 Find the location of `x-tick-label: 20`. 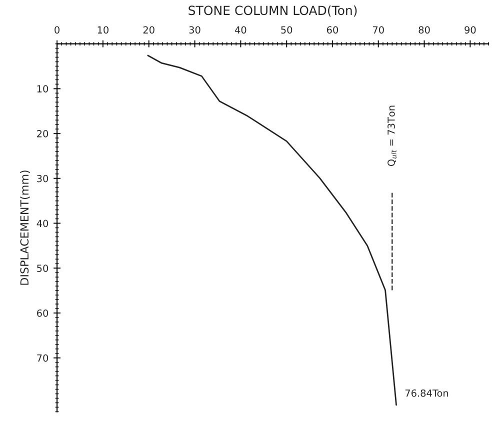

x-tick-label: 20 is located at coordinates (148, 30).